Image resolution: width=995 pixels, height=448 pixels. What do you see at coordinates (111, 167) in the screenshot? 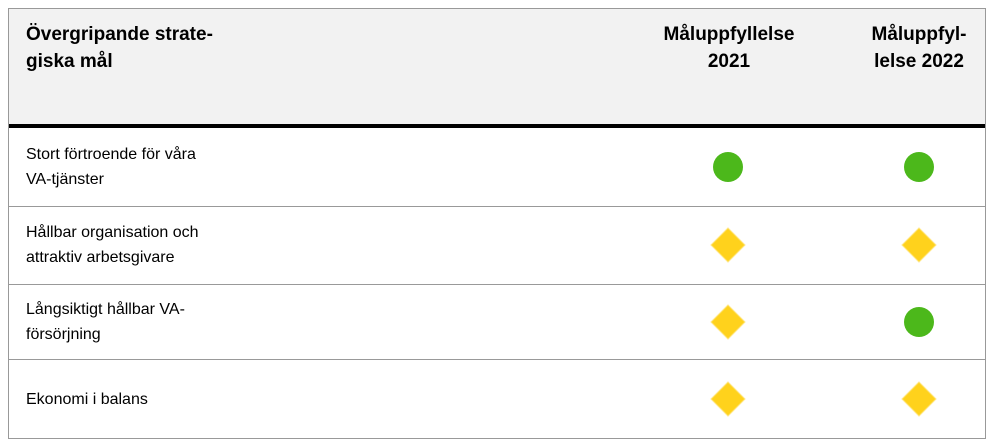
I see `row-label: Stort förtroende för våra VA-tjänster` at bounding box center [111, 167].